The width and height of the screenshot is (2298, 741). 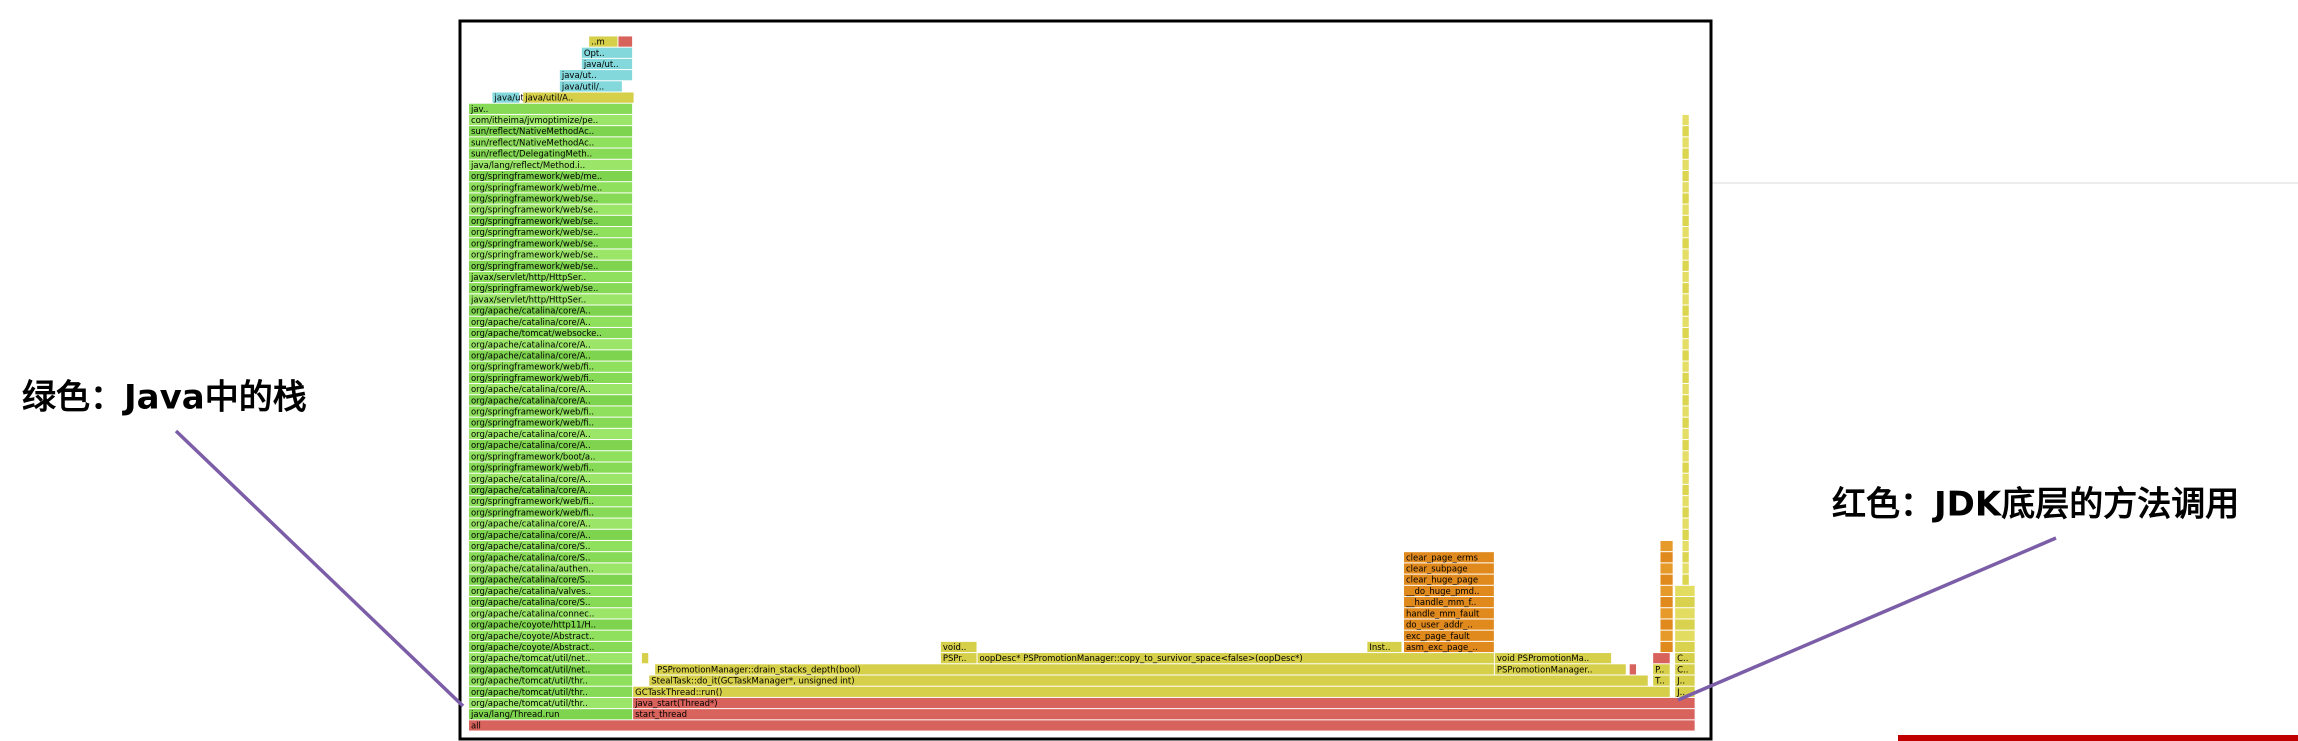 What do you see at coordinates (582, 87) in the screenshot?
I see `frame-label: java/util/..` at bounding box center [582, 87].